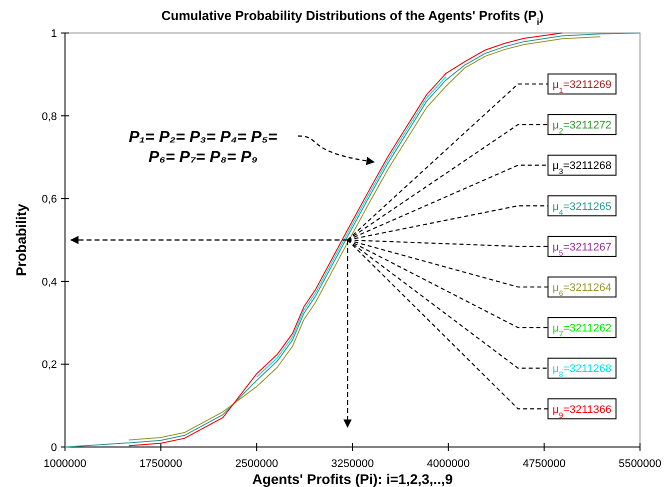 The image size is (668, 487). What do you see at coordinates (352, 464) in the screenshot?
I see `x-tick-label: 3250000` at bounding box center [352, 464].